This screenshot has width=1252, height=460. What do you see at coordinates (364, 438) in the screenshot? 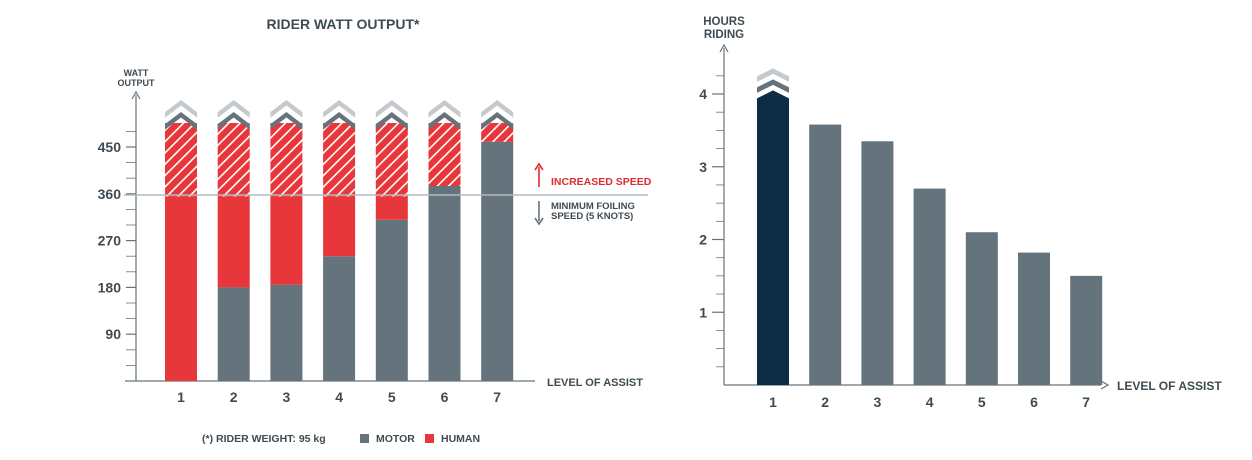
I see `legend-swatch-motor` at bounding box center [364, 438].